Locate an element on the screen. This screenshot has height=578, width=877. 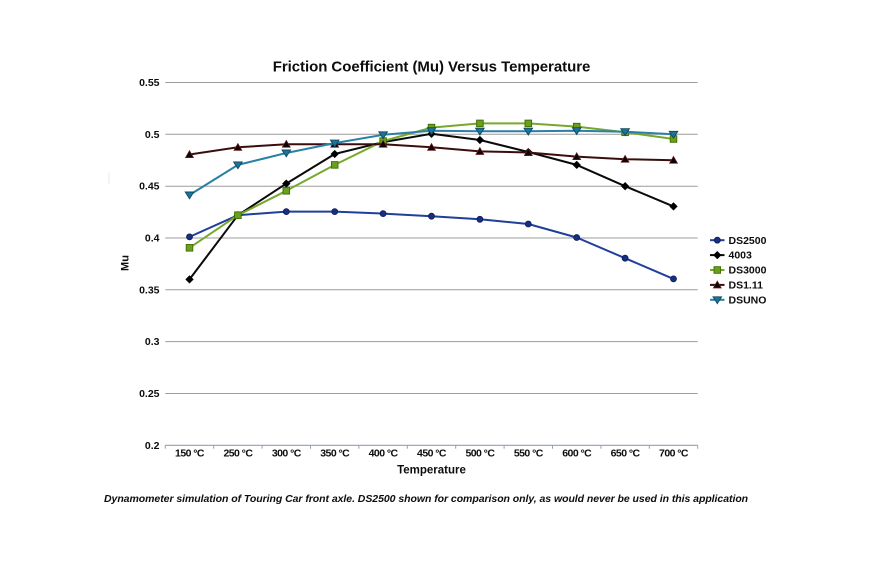
svg-text: 500 °C is located at coordinates (480, 453).